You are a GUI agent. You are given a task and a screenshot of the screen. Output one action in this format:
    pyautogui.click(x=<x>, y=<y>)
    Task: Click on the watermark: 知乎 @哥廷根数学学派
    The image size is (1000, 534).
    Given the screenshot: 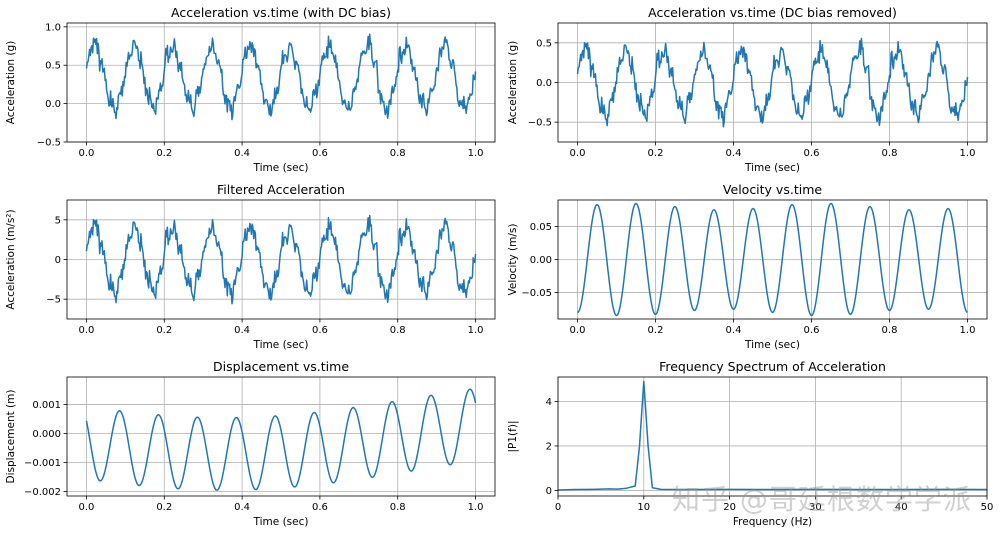 What is the action you would take?
    pyautogui.click(x=822, y=499)
    